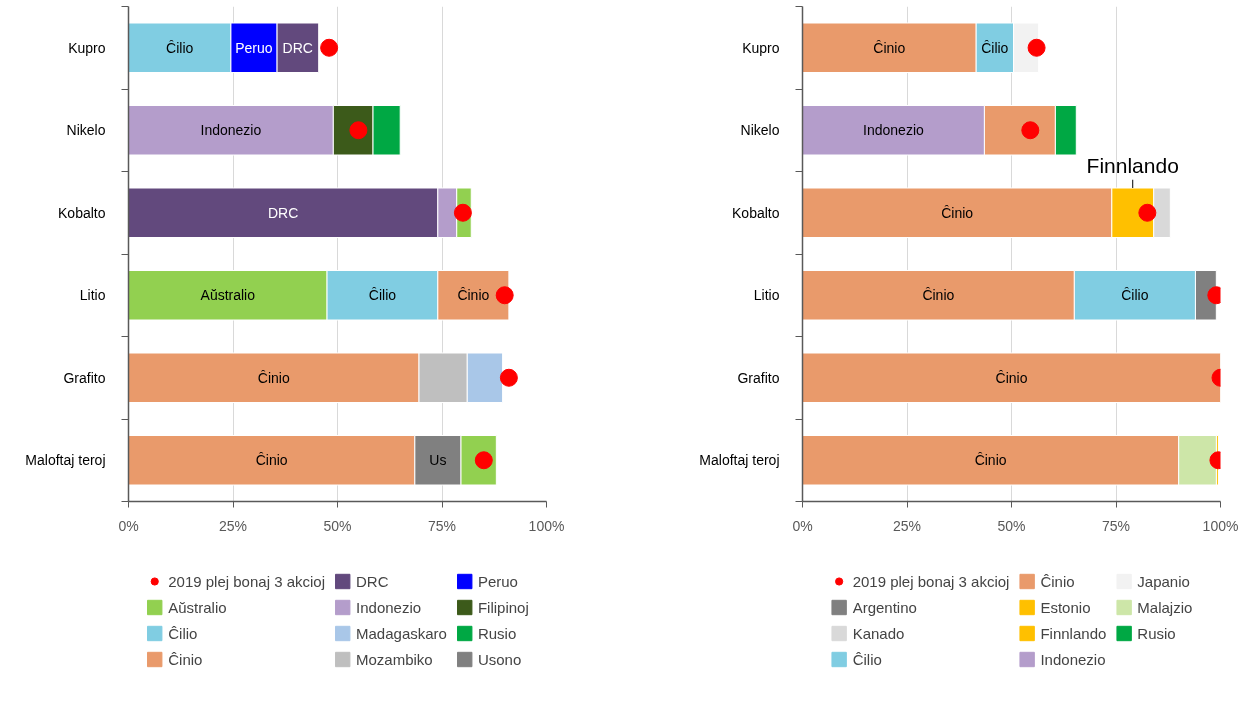 The image size is (1259, 713). I want to click on legend-label: Usono, so click(499, 659).